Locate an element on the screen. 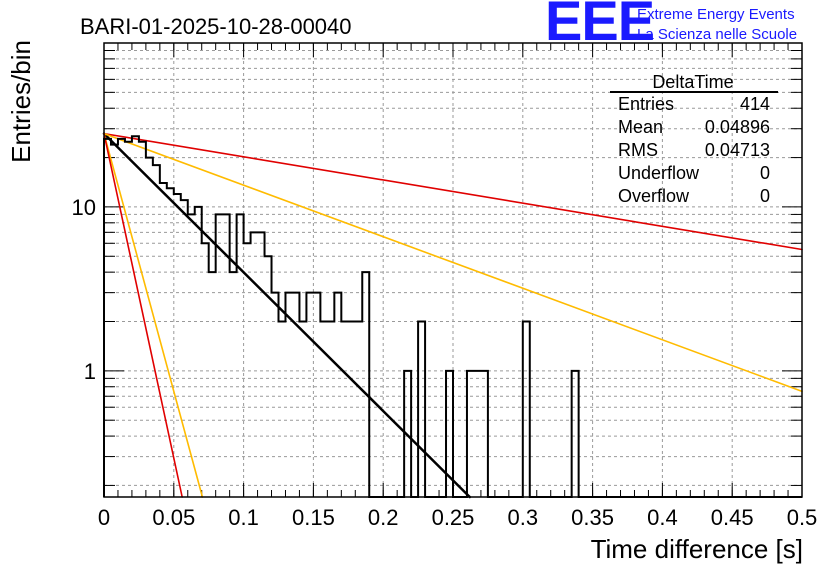 Image resolution: width=836 pixels, height=572 pixels. stats-label: Mean is located at coordinates (640, 127).